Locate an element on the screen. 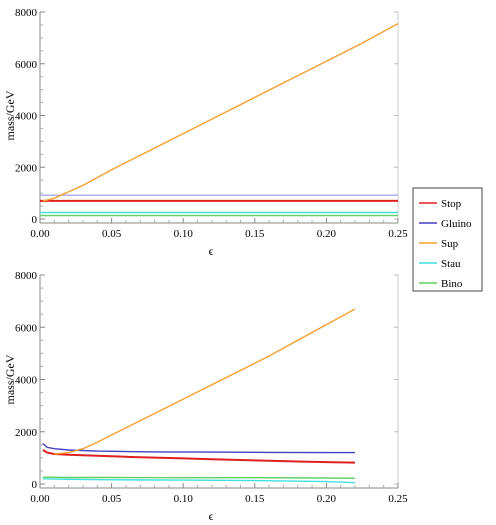  legend: Stop Gluino Sup Stau Bino is located at coordinates (447, 239).